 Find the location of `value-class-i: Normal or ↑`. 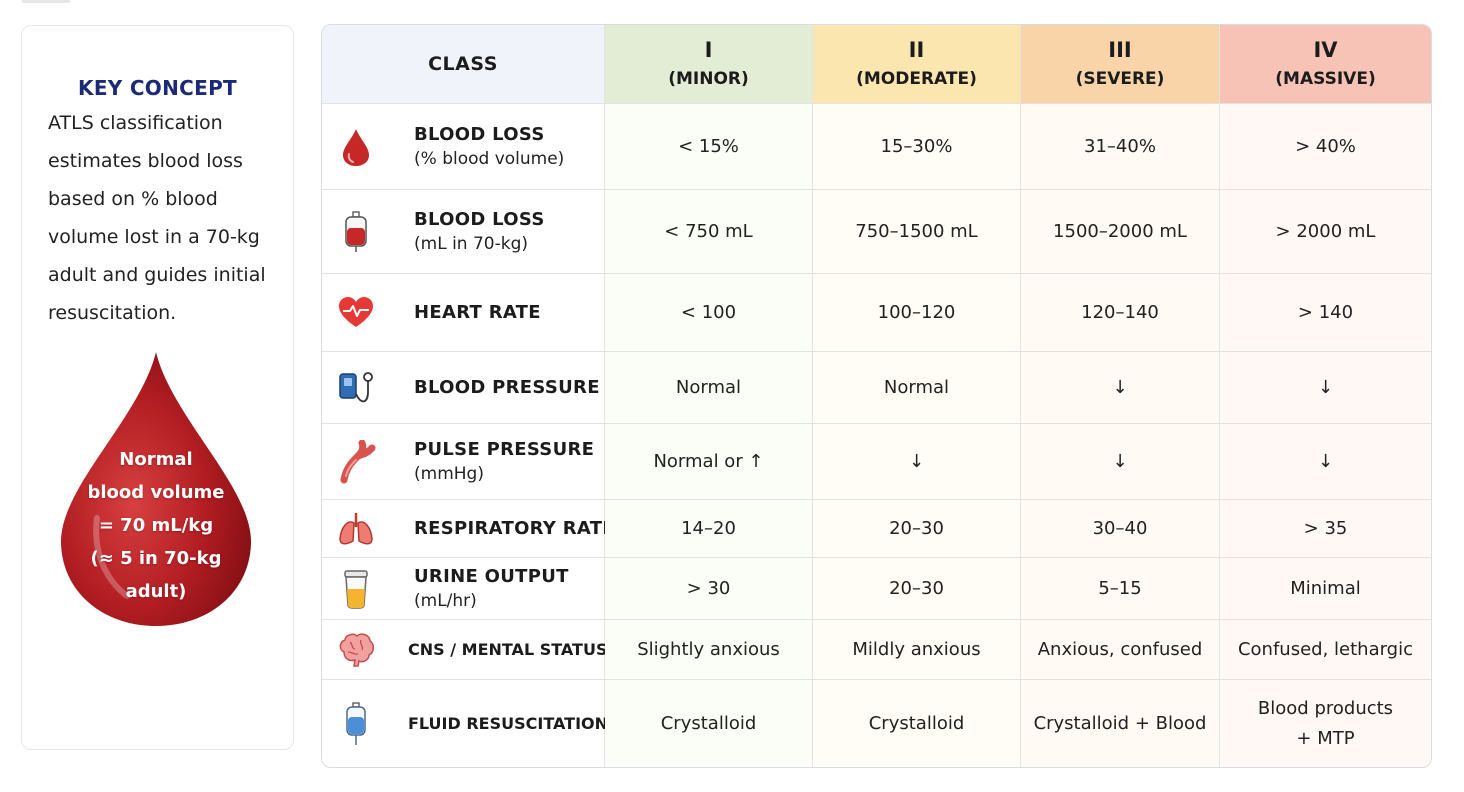

value-class-i: Normal or ↑ is located at coordinates (709, 461).